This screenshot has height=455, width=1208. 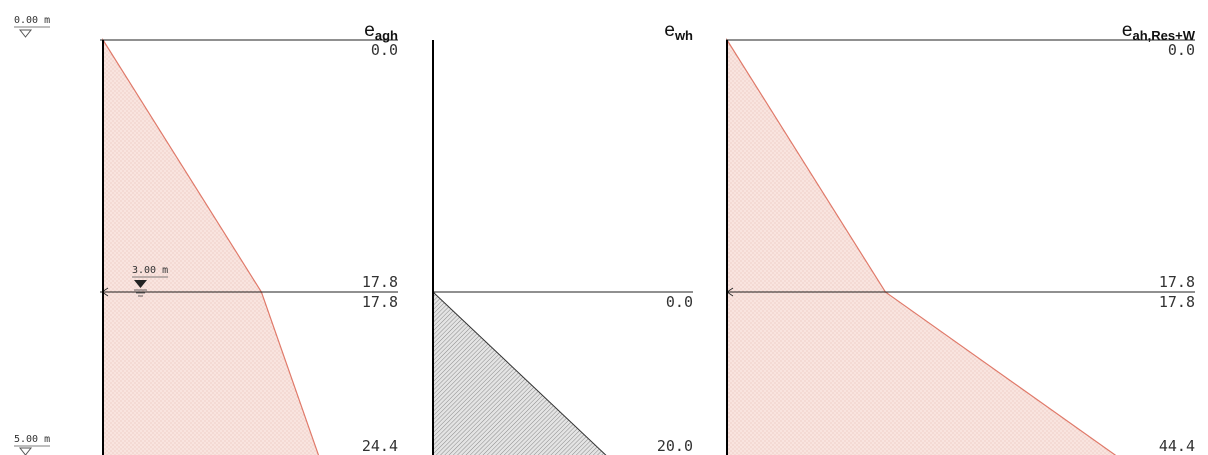 What do you see at coordinates (669, 30) in the screenshot?
I see `title-wh-main: e` at bounding box center [669, 30].